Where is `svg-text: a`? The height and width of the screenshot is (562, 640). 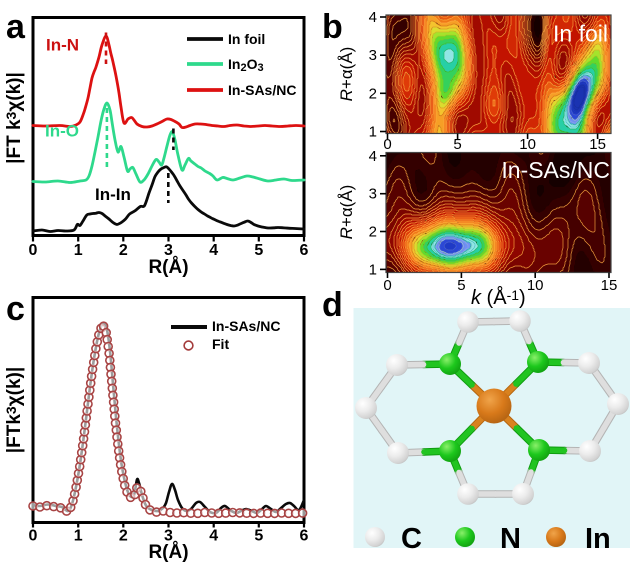
svg-text: a is located at coordinates (16, 27).